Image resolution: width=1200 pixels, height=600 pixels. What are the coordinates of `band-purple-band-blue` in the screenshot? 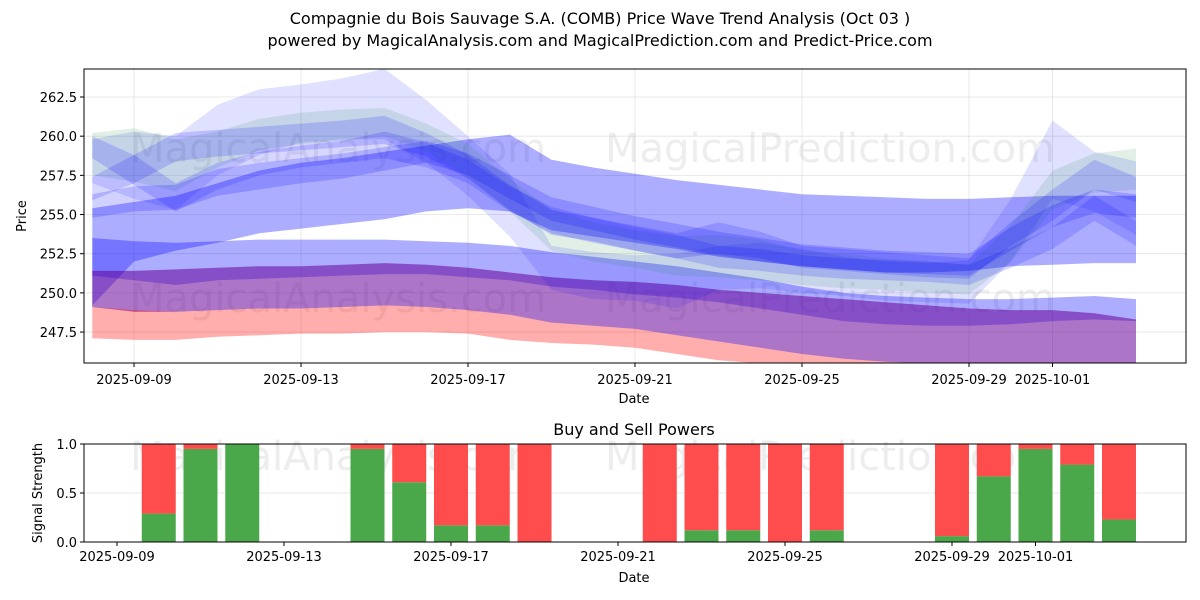 It's located at (614, 313).